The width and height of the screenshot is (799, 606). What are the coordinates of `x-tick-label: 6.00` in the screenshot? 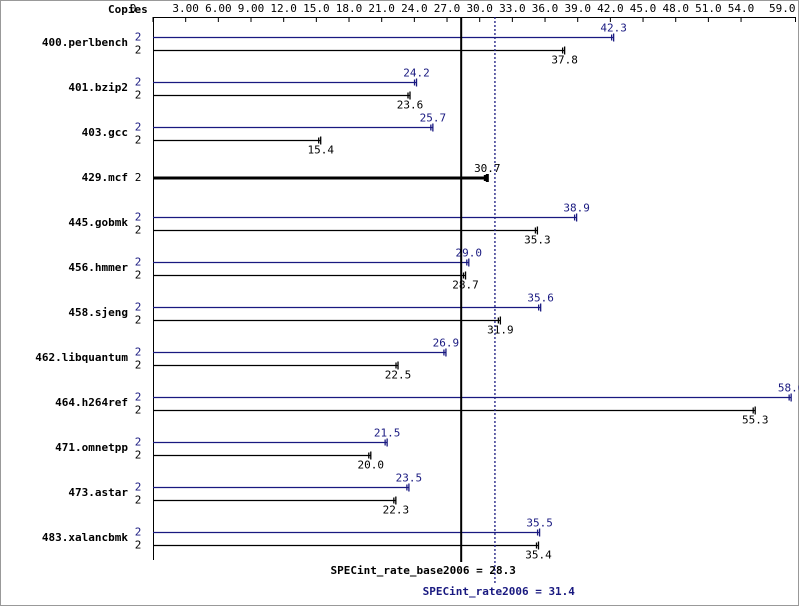 It's located at (218, 8).